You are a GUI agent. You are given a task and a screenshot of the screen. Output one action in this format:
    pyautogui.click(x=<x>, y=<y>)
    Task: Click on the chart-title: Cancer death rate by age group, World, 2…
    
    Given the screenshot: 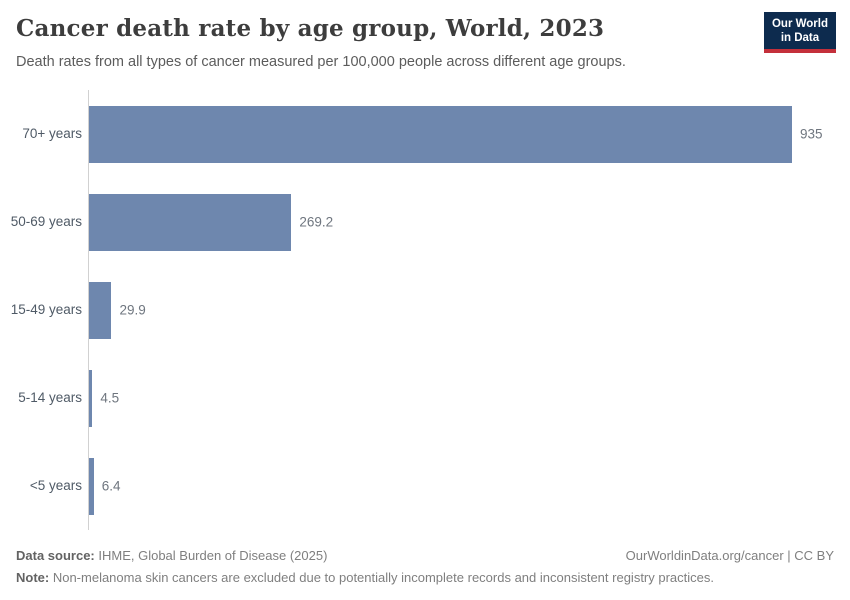 What is the action you would take?
    pyautogui.click(x=310, y=28)
    